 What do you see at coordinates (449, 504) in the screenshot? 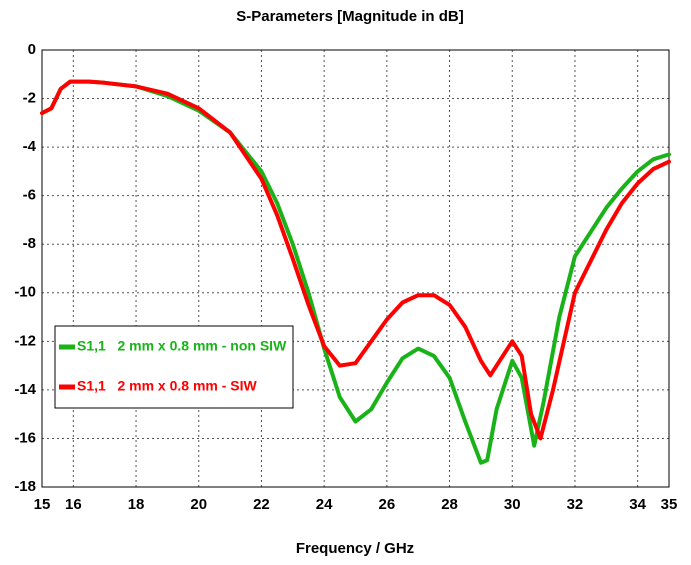
I see `x-tick-label: 28` at bounding box center [449, 504].